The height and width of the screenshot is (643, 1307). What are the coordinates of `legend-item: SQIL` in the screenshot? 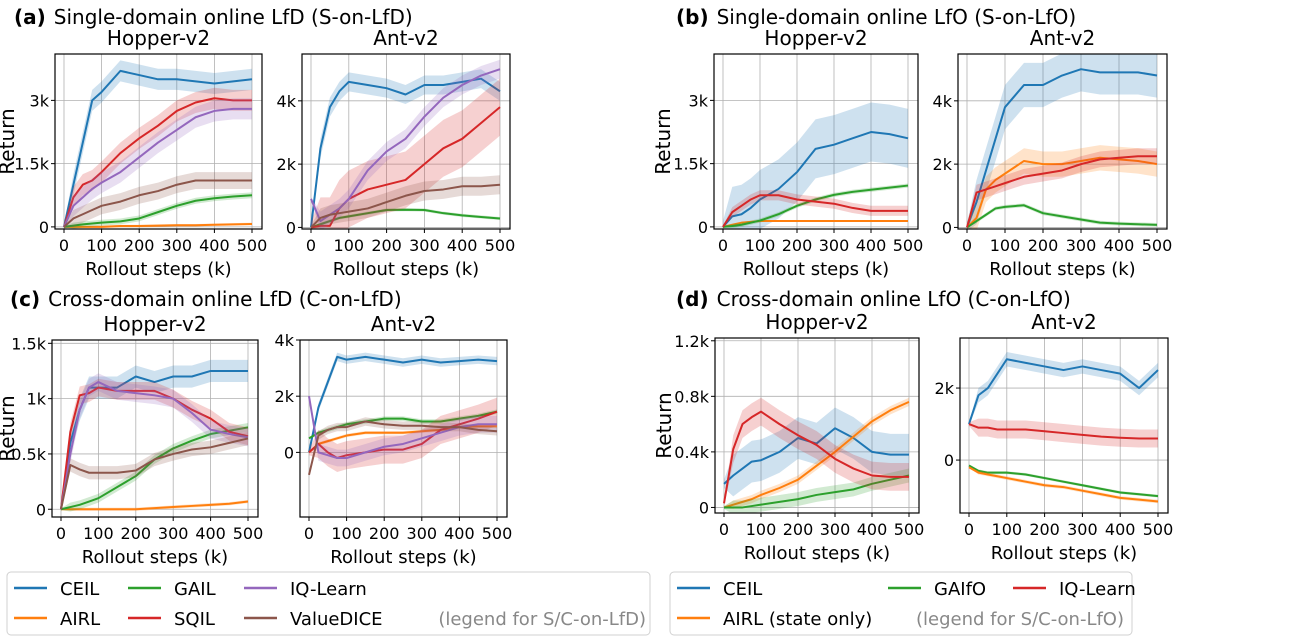 It's located at (171, 619).